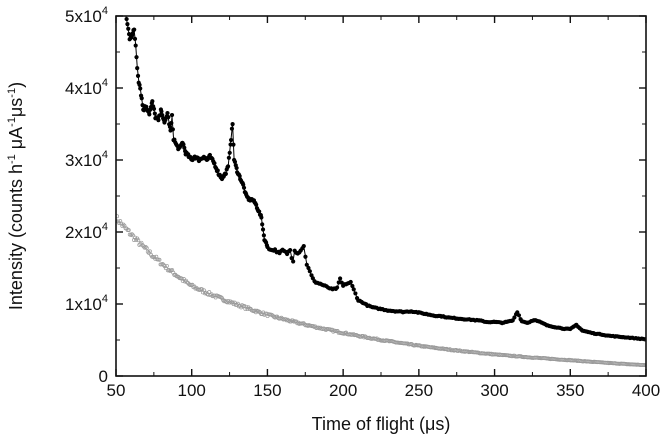 The height and width of the screenshot is (440, 665). What do you see at coordinates (646, 390) in the screenshot?
I see `x-tick-label: 400` at bounding box center [646, 390].